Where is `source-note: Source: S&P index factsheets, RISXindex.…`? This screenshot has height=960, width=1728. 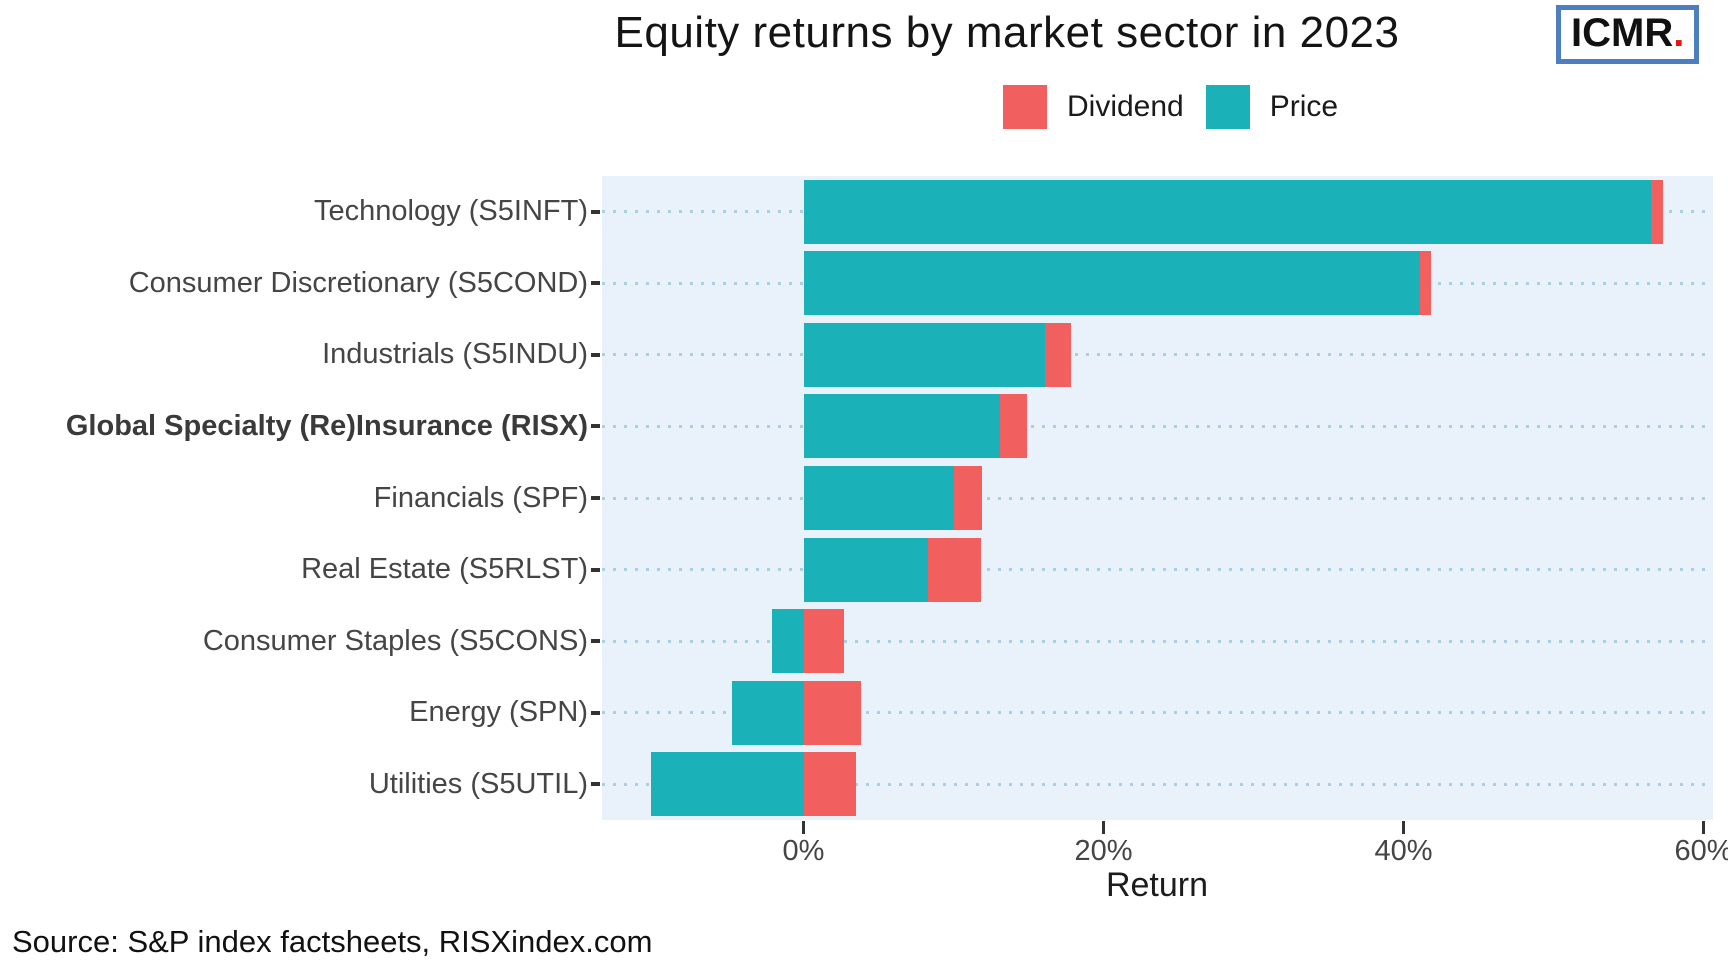
source-note: Source: S&P index factsheets, RISXindex.… is located at coordinates (332, 941).